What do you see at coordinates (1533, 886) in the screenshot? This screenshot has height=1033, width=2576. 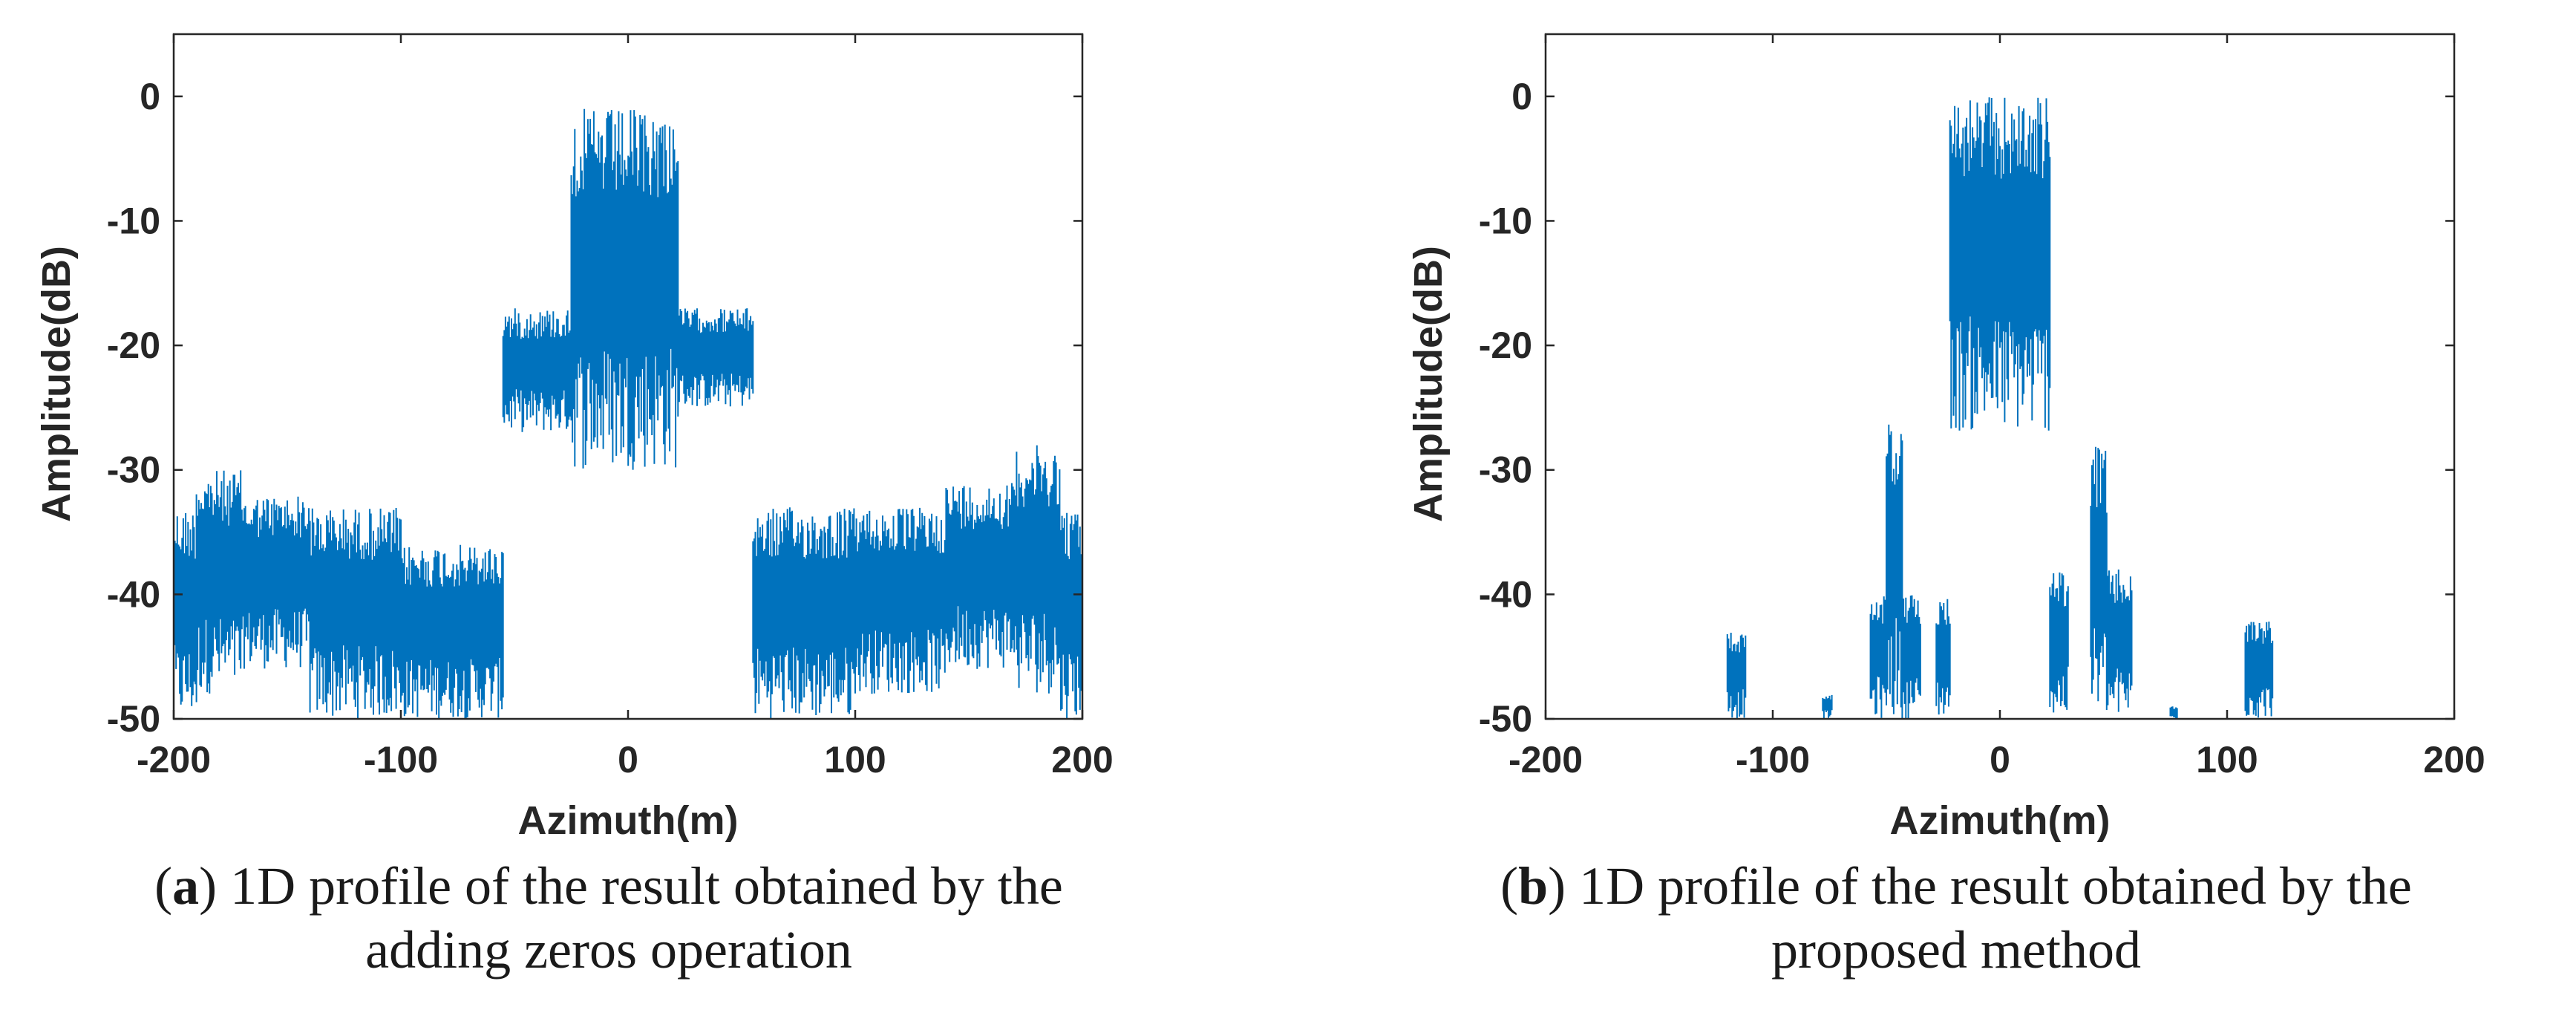 I see `caption-b-label: b` at bounding box center [1533, 886].